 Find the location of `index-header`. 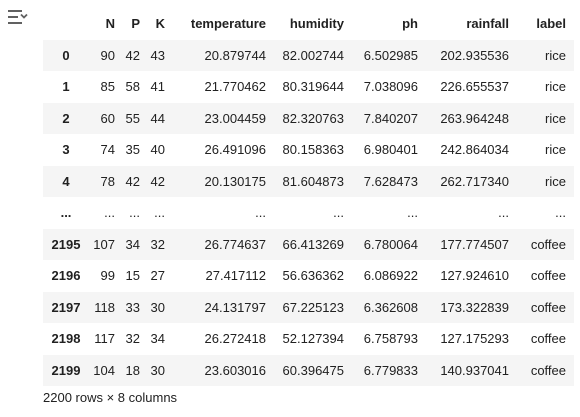

index-header is located at coordinates (66, 24).